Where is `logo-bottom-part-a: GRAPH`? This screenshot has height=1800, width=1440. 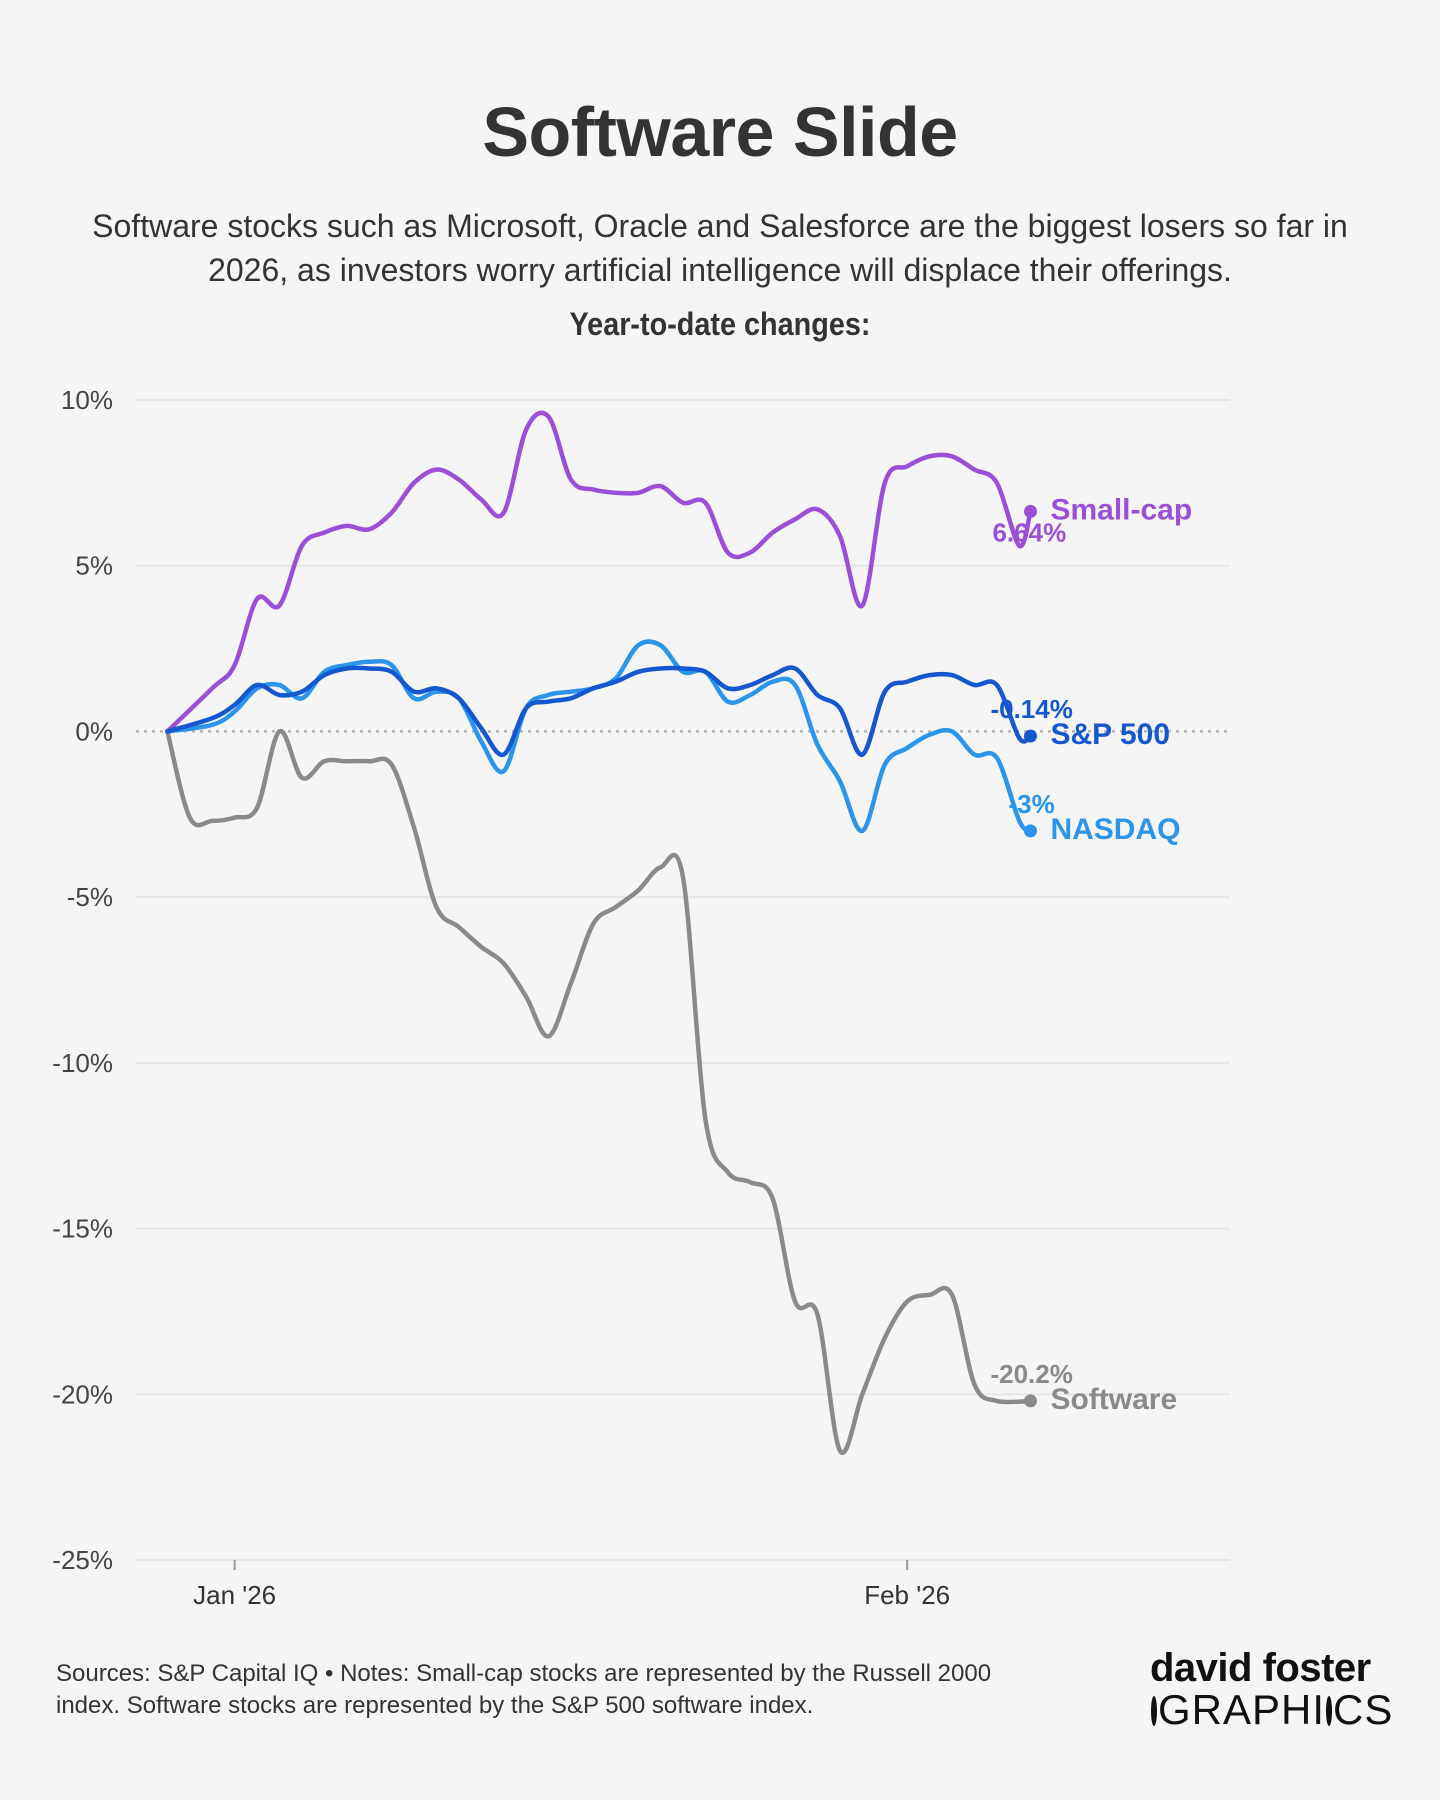
logo-bottom-part-a: GRAPH is located at coordinates (1235, 1709).